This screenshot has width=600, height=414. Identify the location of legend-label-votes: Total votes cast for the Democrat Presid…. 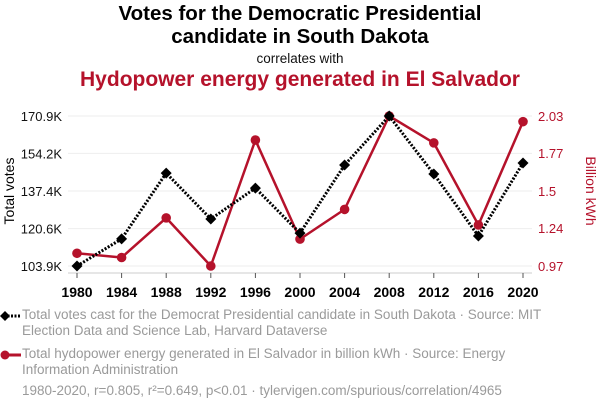
(282, 322).